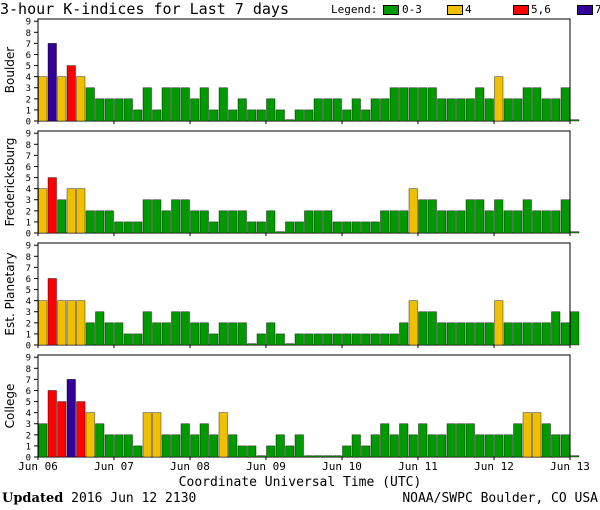 The width and height of the screenshot is (600, 510). What do you see at coordinates (114, 466) in the screenshot?
I see `x-tick-label: Jun 07` at bounding box center [114, 466].